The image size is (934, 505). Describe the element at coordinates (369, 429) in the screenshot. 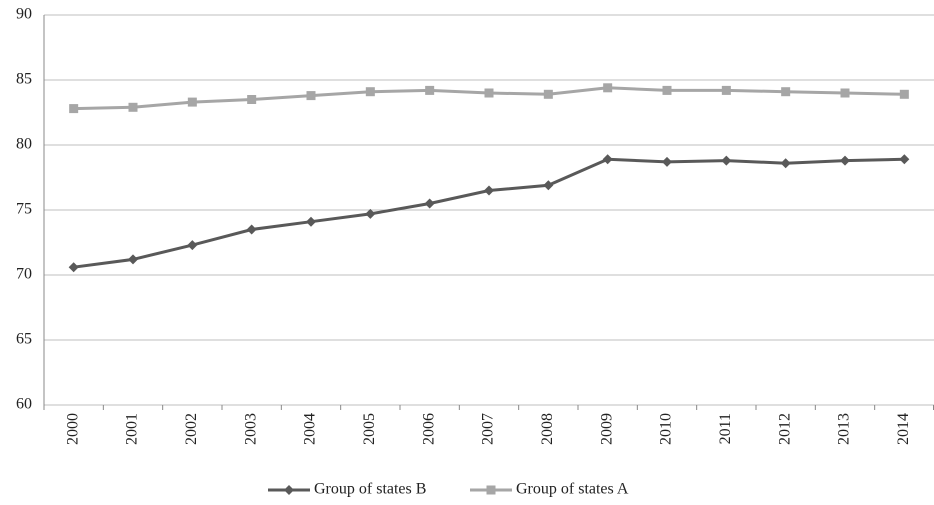

I see `x-tick-label: 2005` at that location.